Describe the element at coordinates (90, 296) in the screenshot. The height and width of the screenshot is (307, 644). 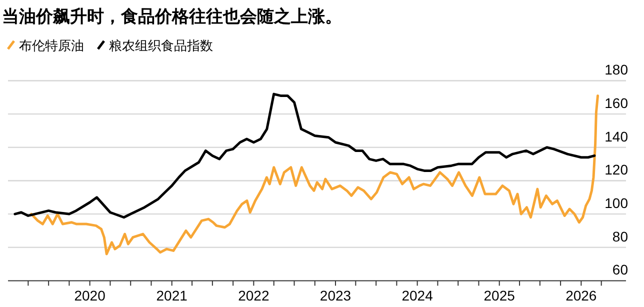
I see `x-tick-label: 2020` at that location.